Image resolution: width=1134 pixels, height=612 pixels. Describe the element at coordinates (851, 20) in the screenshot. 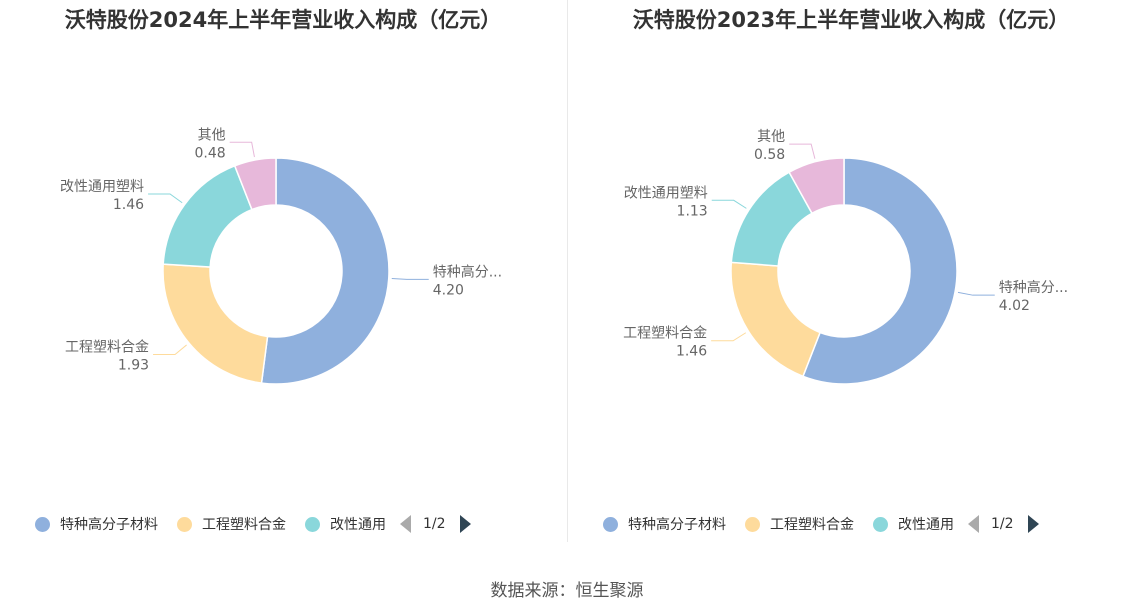

I see `chart-title: 沃特股份2023年上半年营业收入构成（亿元）` at that location.